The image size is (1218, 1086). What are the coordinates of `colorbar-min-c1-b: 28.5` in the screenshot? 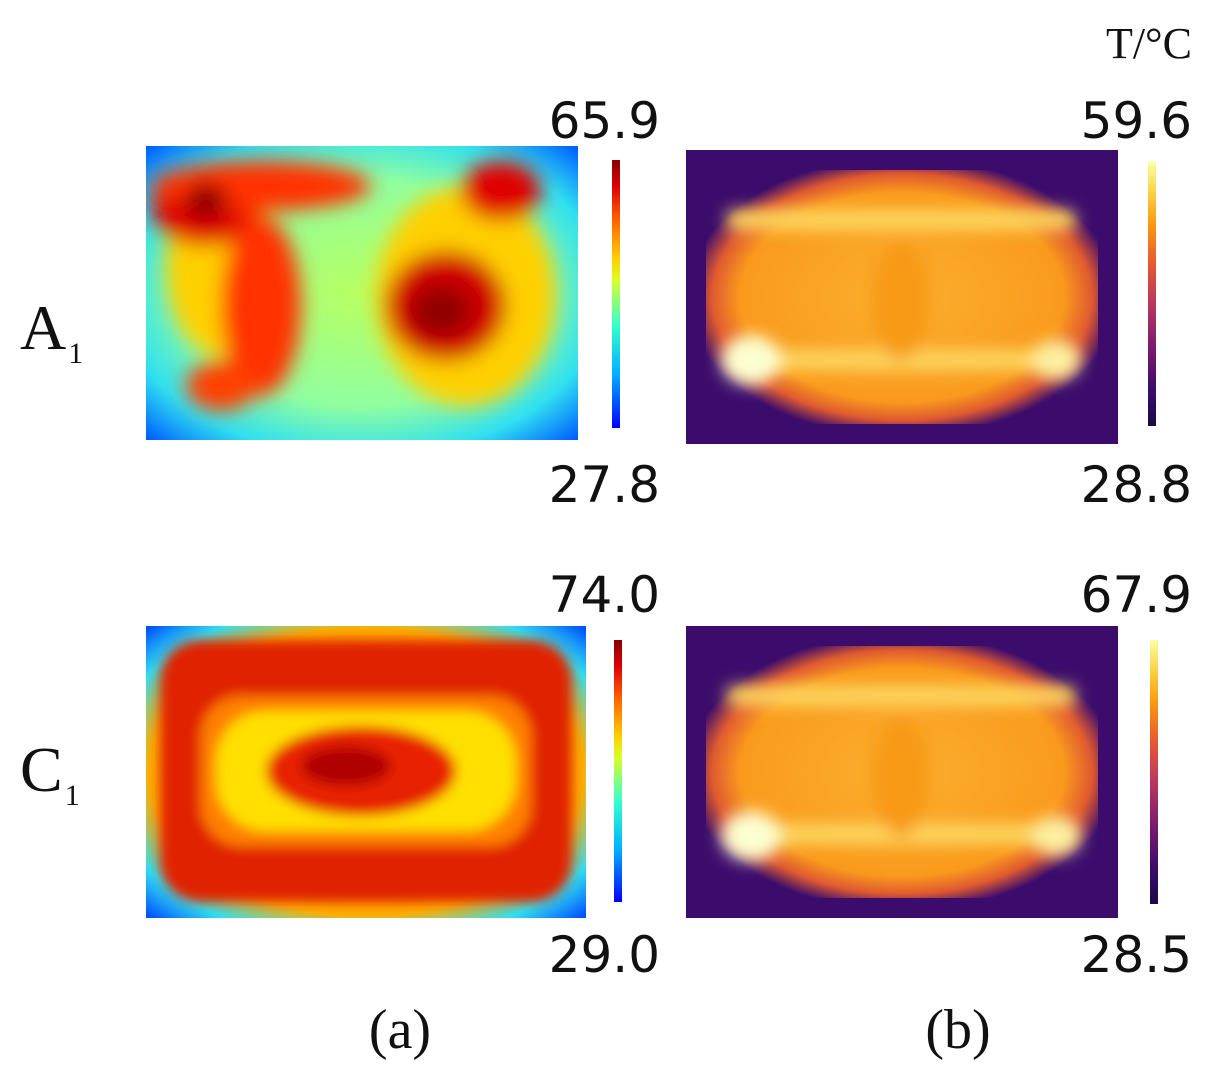 It's located at (1136, 955).